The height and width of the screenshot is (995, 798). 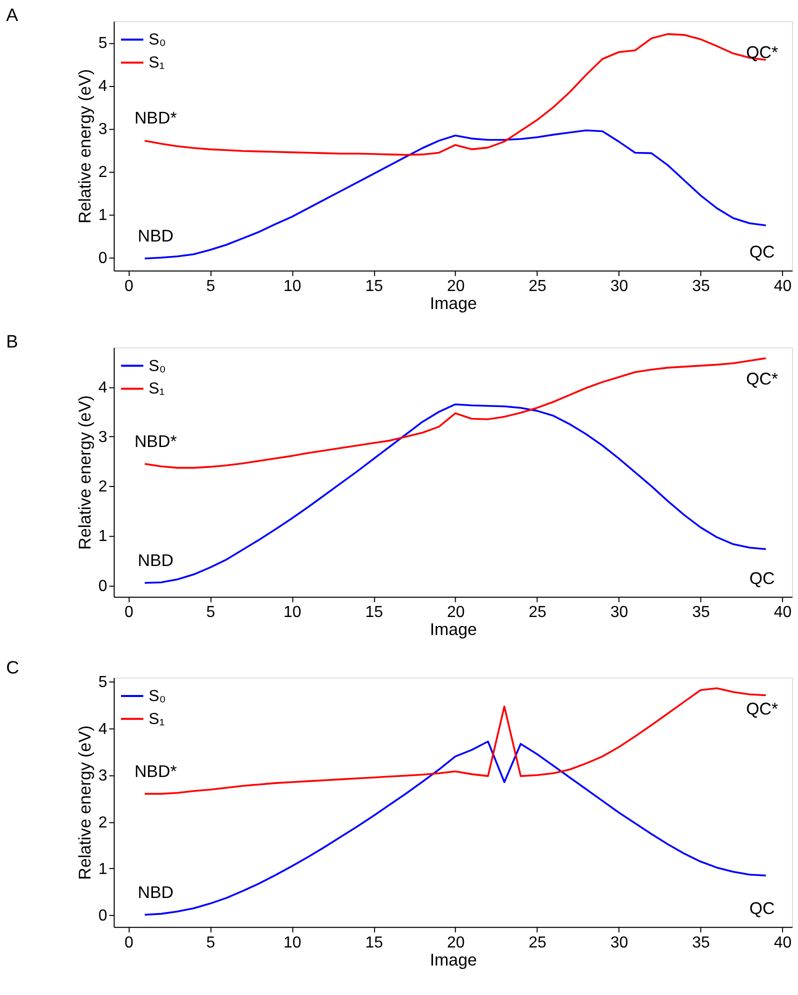 I want to click on chart-title: B, so click(x=12, y=341).